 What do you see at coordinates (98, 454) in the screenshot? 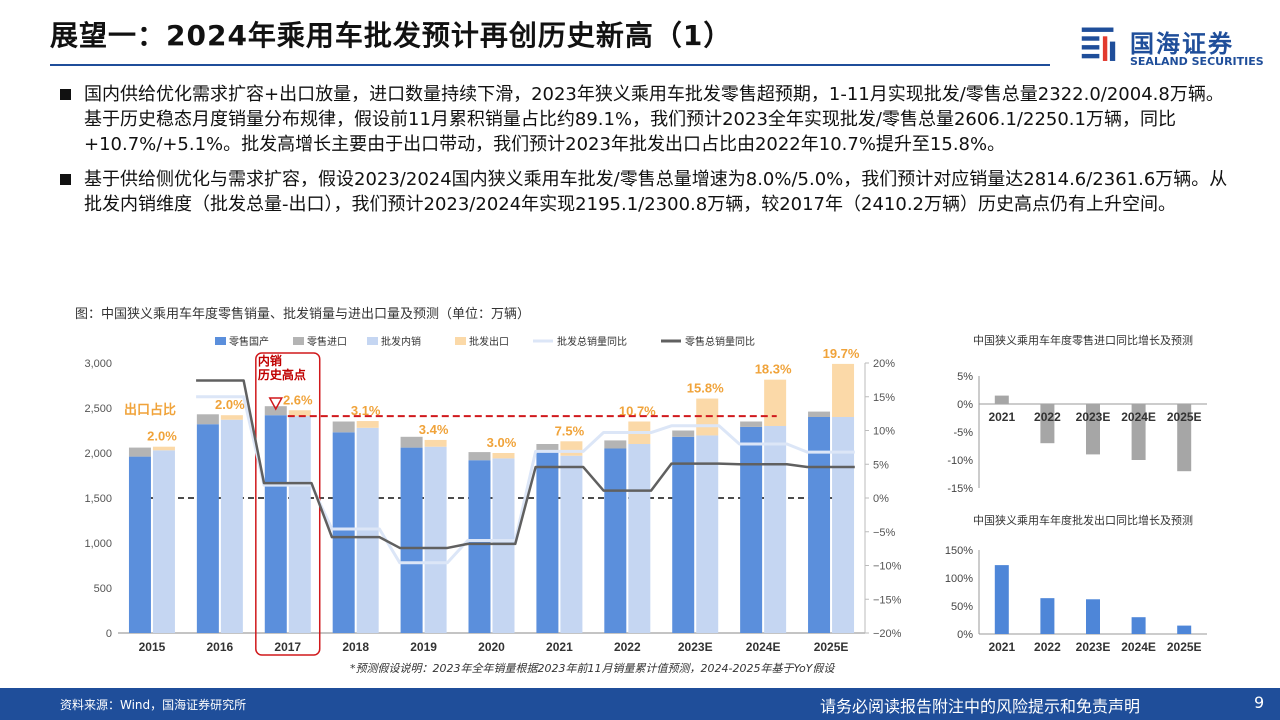
I see `y-tick-label: 2,000` at bounding box center [98, 454].